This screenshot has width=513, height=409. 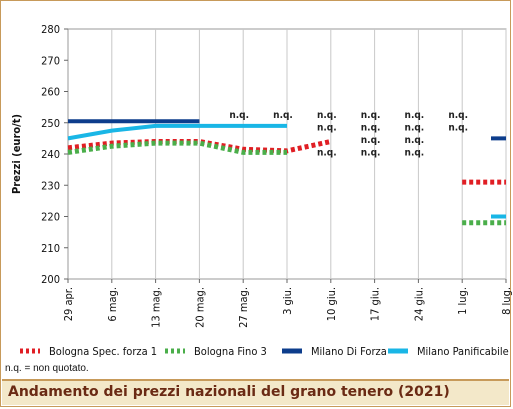 I want to click on y-tick-label: 270, so click(x=50, y=60).